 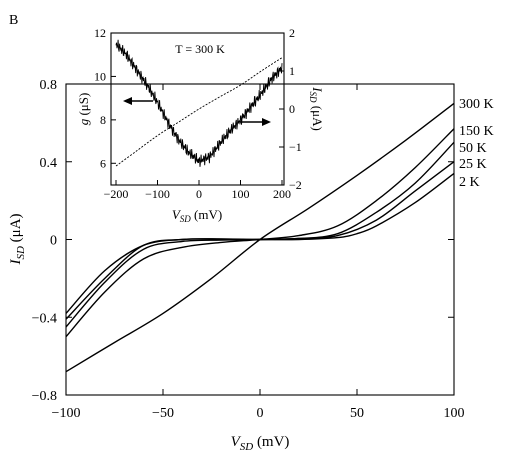 I want to click on inset-series-group, so click(x=199, y=103).